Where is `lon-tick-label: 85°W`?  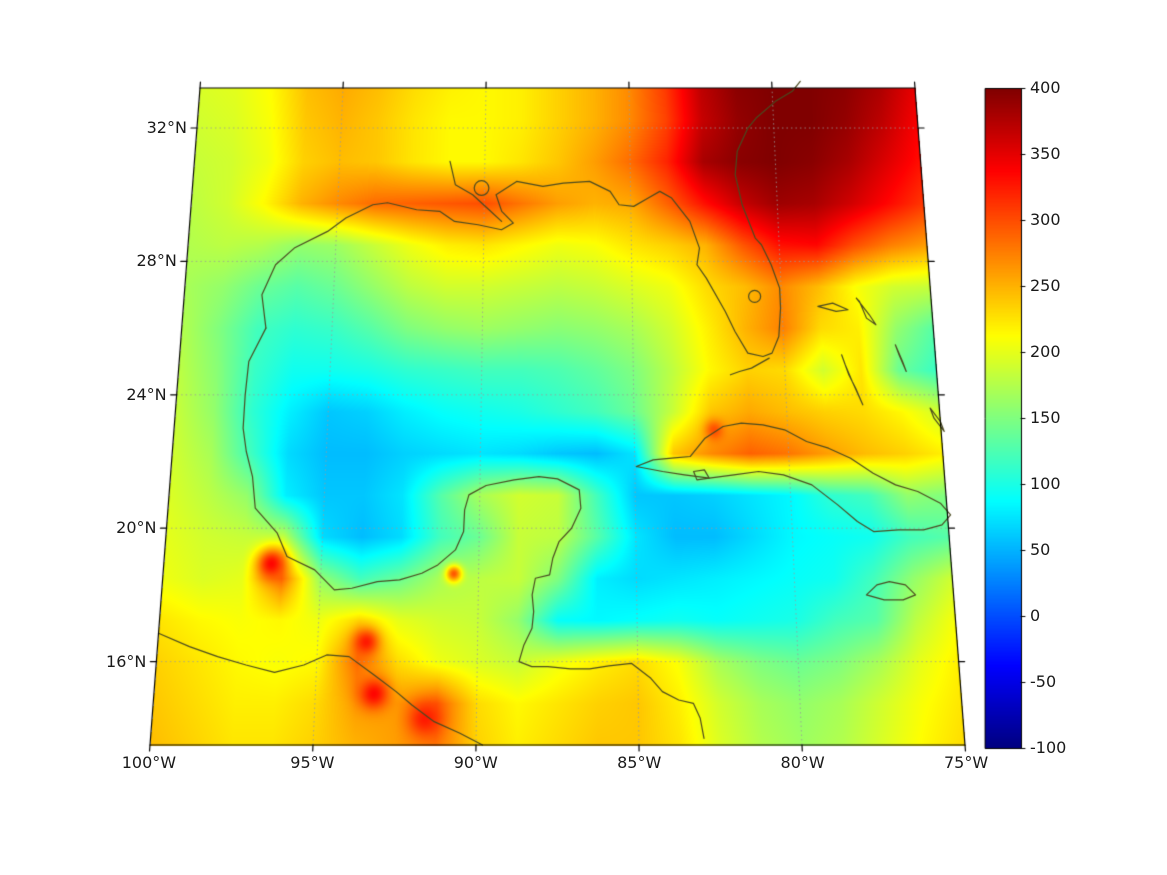
lon-tick-label: 85°W is located at coordinates (639, 762).